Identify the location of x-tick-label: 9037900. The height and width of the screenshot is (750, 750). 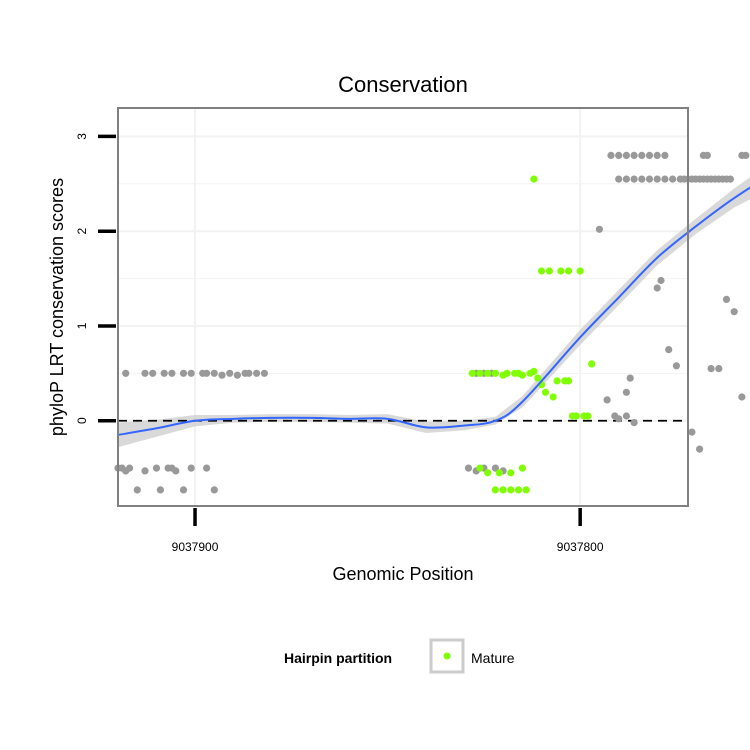
(195, 547).